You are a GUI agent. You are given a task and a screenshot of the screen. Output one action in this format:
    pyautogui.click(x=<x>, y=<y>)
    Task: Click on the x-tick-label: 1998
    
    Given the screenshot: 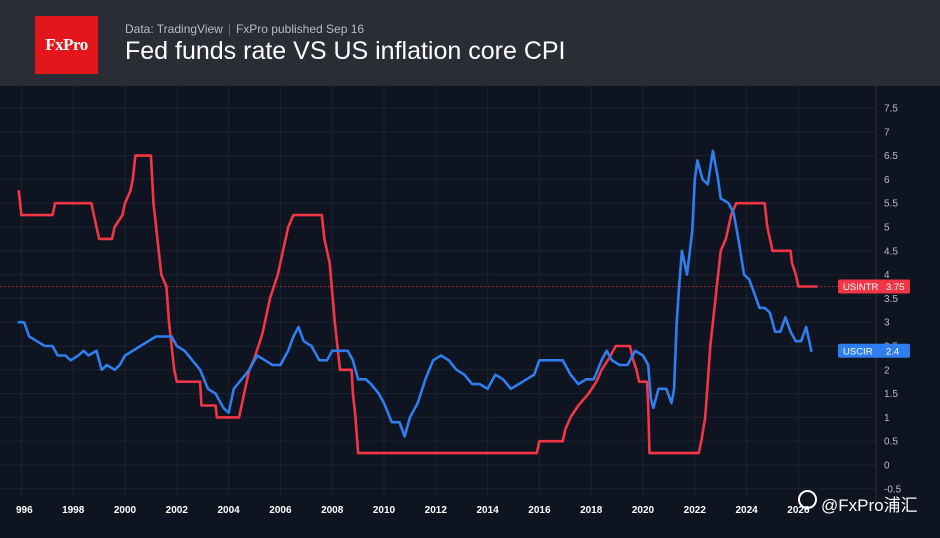 What is the action you would take?
    pyautogui.click(x=73, y=510)
    